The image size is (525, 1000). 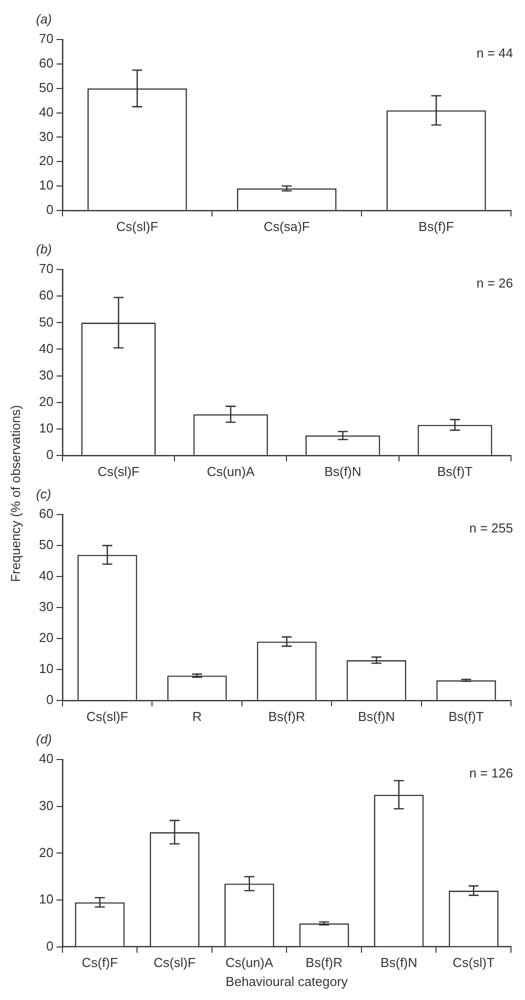 What do you see at coordinates (287, 981) in the screenshot?
I see `x-axis-title: Behavioural category` at bounding box center [287, 981].